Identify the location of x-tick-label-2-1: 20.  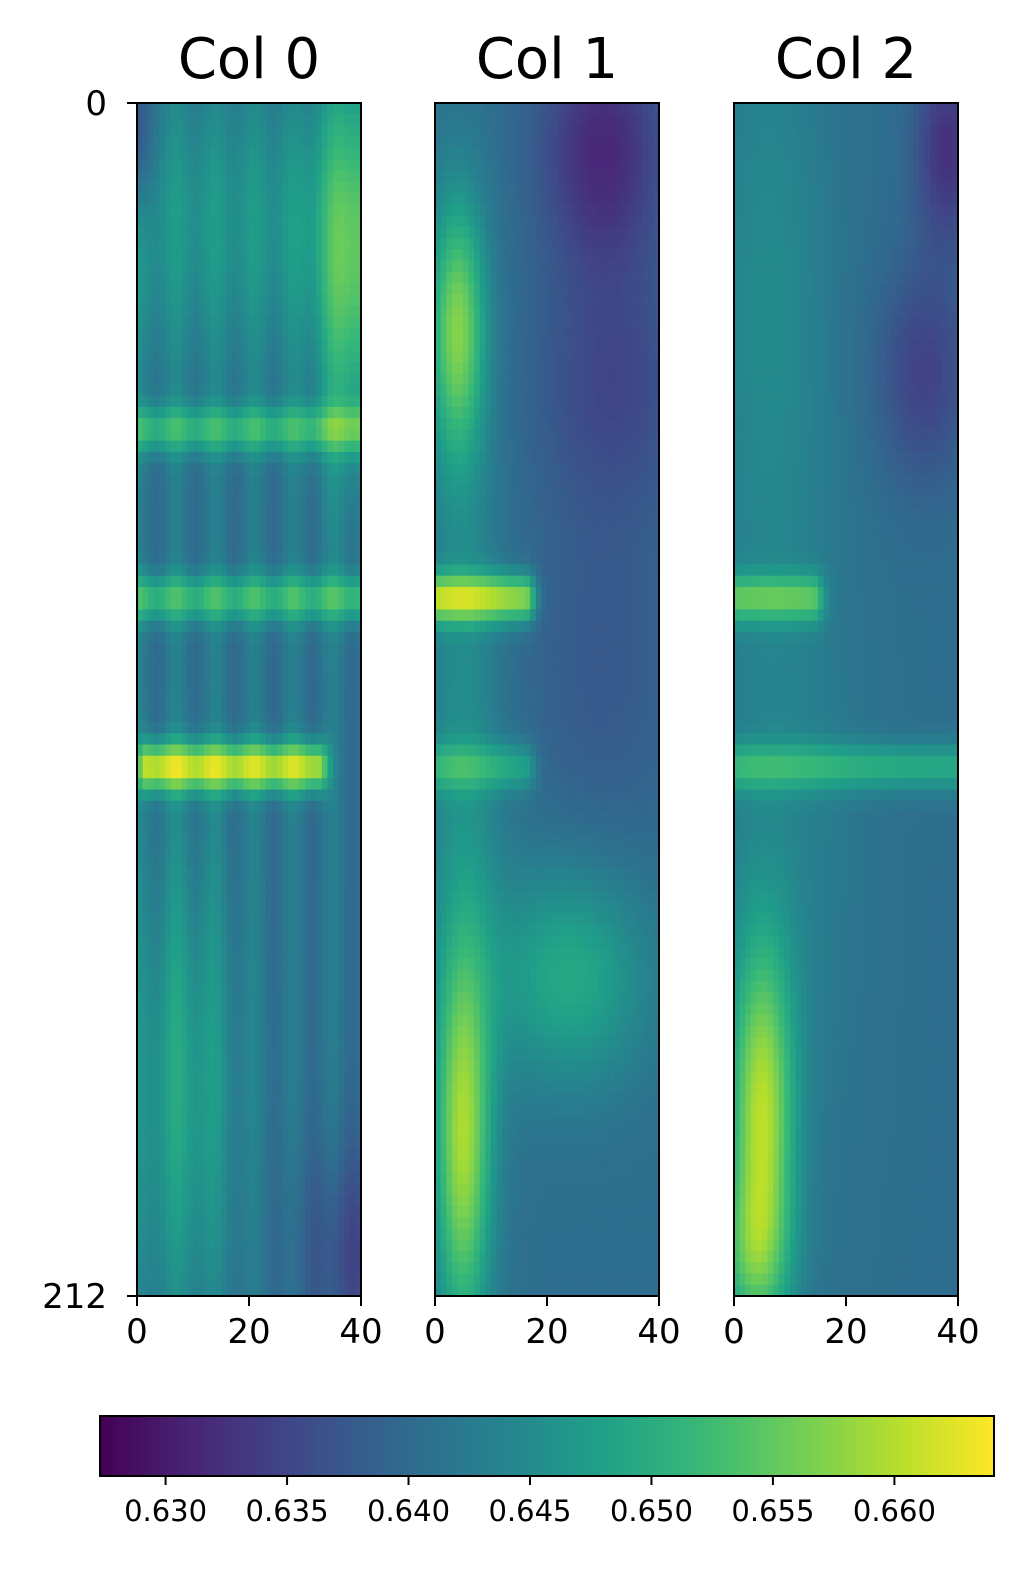
(845, 1332).